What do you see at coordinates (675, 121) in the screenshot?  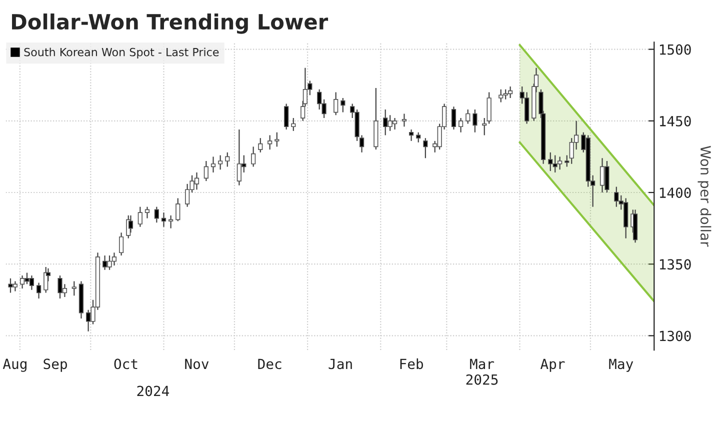 I see `y-tick-label: 1450` at bounding box center [675, 121].